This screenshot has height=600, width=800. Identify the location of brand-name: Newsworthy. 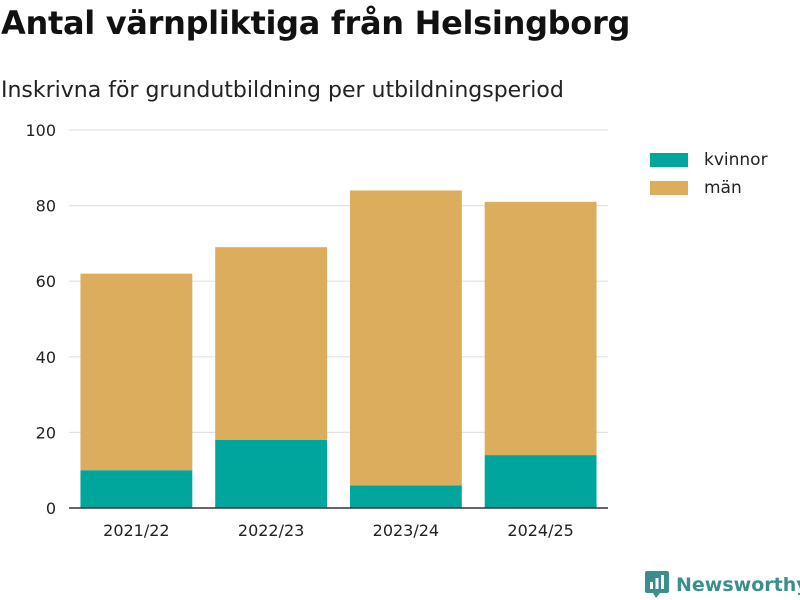
(738, 585).